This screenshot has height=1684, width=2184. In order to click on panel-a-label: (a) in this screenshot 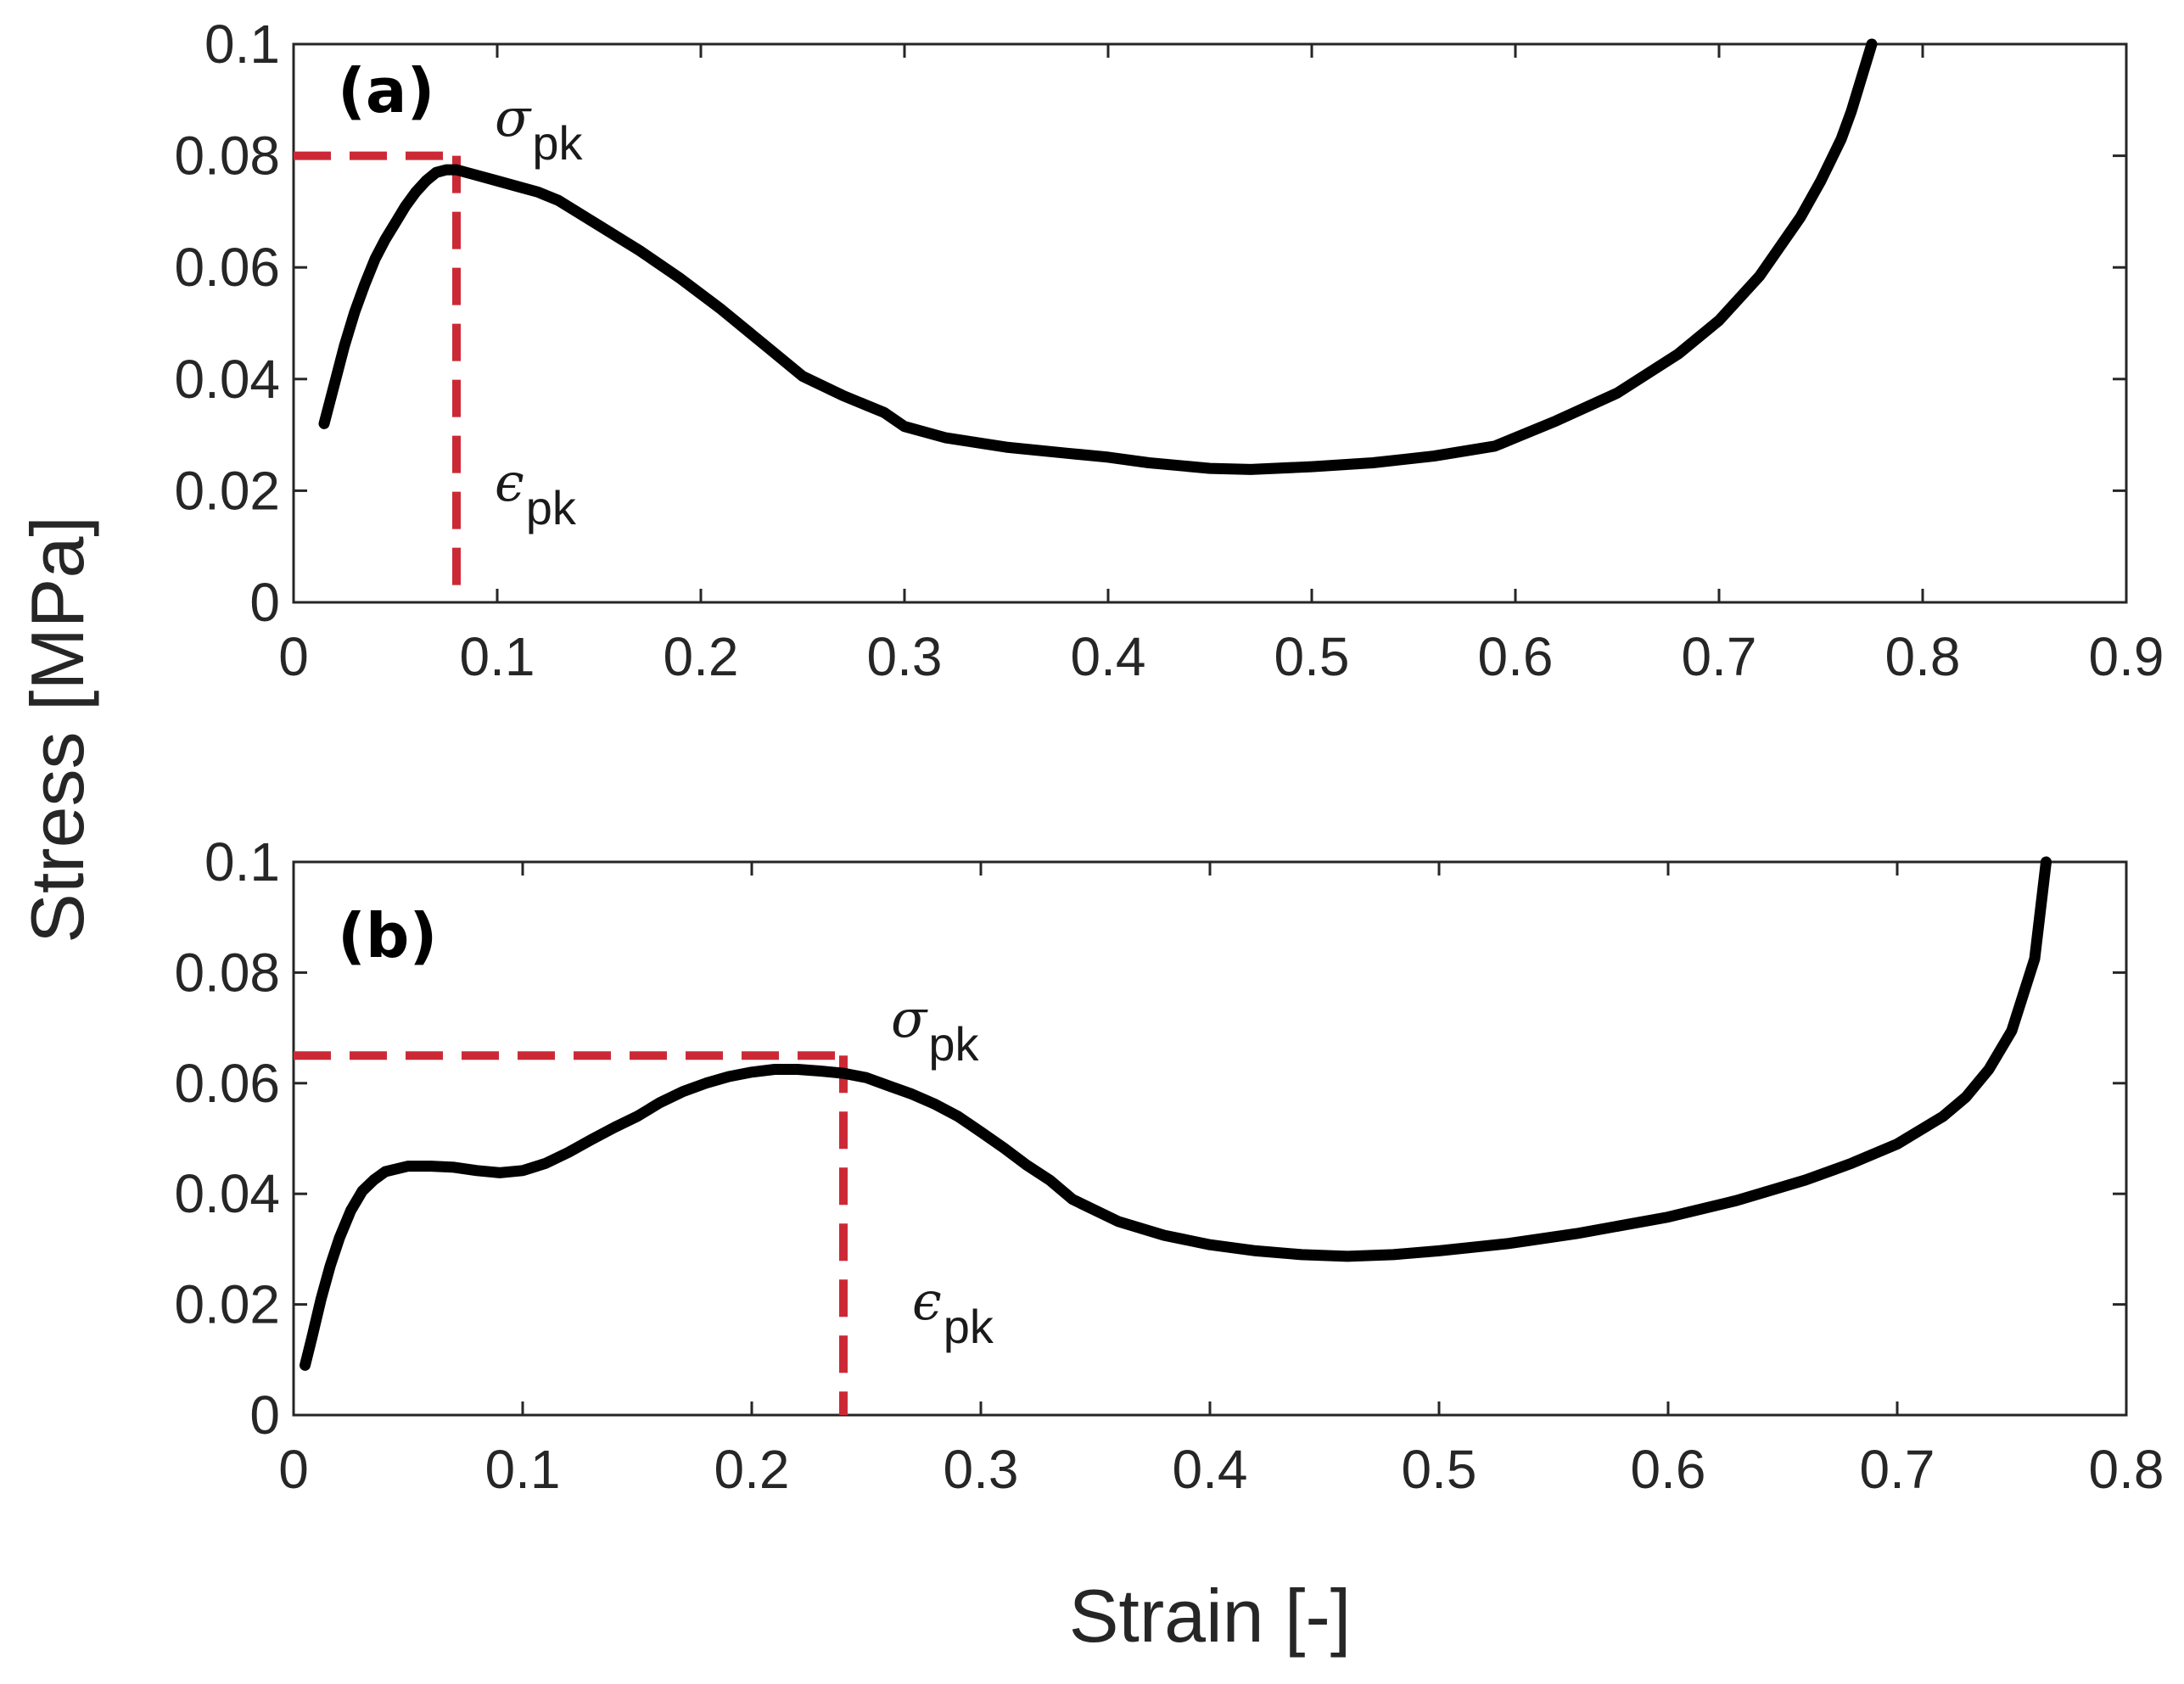, I will do `click(386, 90)`.